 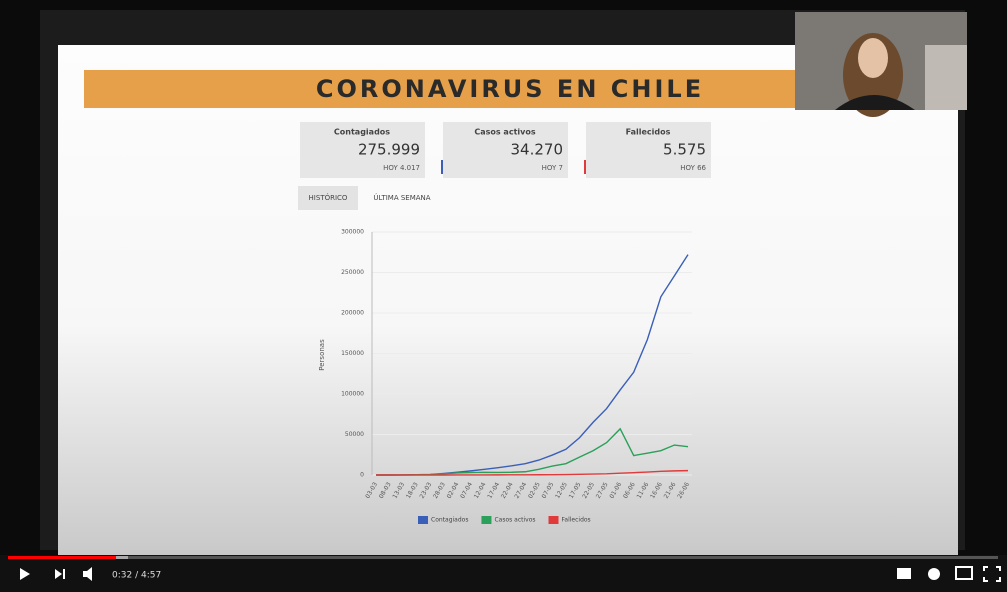 I want to click on card-today: HOY 66, so click(x=693, y=168).